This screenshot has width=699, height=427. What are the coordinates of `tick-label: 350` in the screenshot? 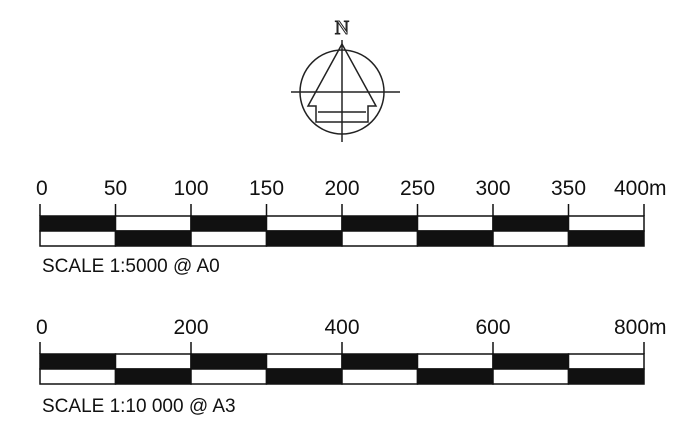 It's located at (568, 188).